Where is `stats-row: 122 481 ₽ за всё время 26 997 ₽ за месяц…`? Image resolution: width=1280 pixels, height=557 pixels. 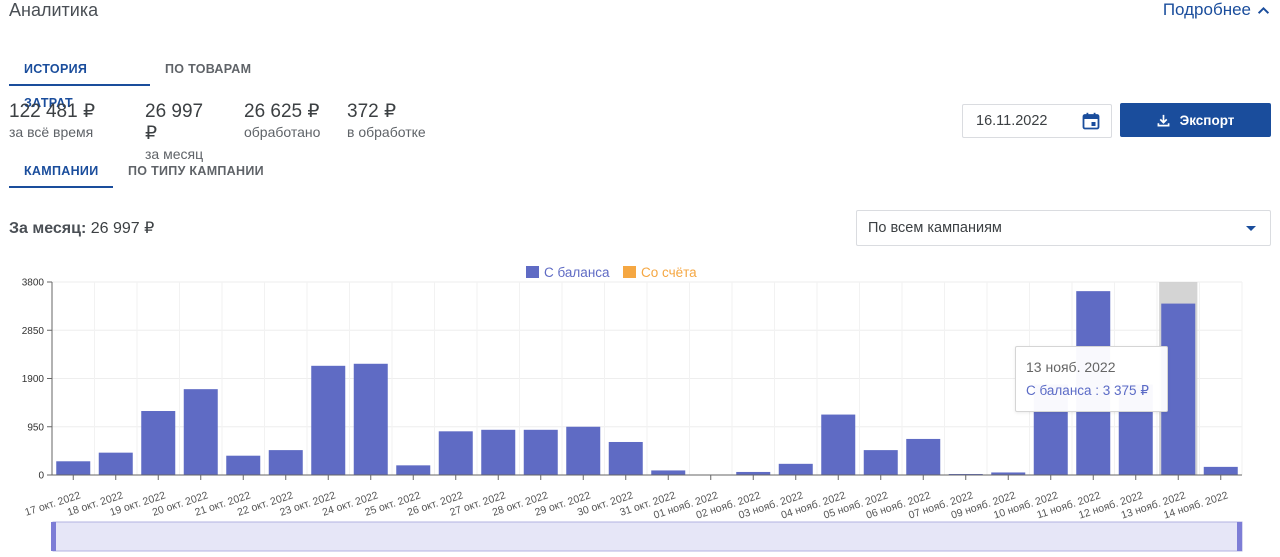 stats-row: 122 481 ₽ за всё время 26 997 ₽ за месяц… is located at coordinates (229, 132).